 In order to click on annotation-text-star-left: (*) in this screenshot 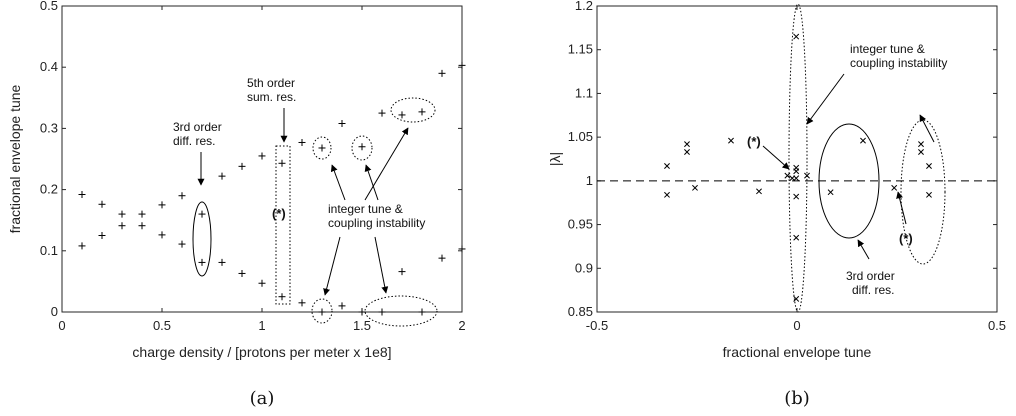, I will do `click(754, 141)`.